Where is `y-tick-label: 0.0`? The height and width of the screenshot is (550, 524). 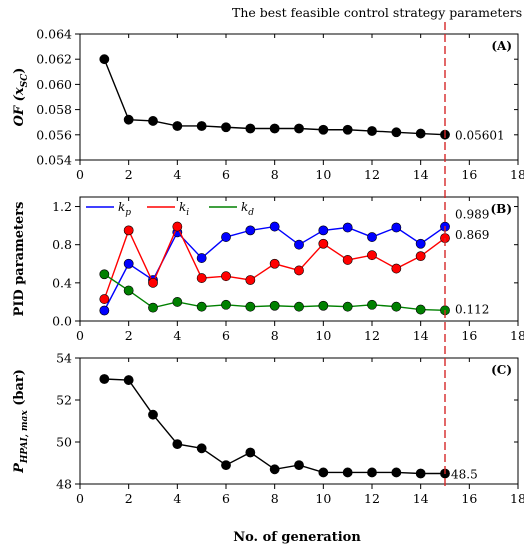
y-tick-label: 0.0 is located at coordinates (62, 321).